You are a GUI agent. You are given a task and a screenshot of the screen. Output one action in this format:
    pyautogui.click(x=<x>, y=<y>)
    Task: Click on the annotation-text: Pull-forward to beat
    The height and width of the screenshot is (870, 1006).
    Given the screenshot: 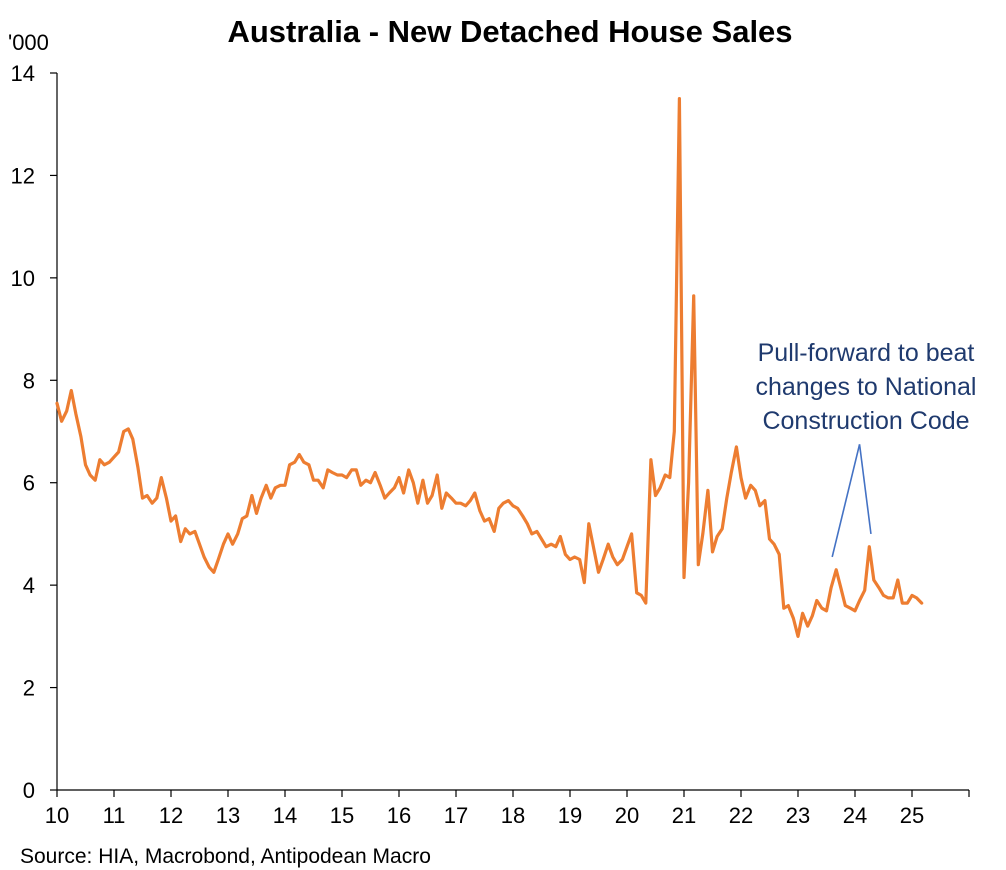 What is the action you would take?
    pyautogui.click(x=866, y=353)
    